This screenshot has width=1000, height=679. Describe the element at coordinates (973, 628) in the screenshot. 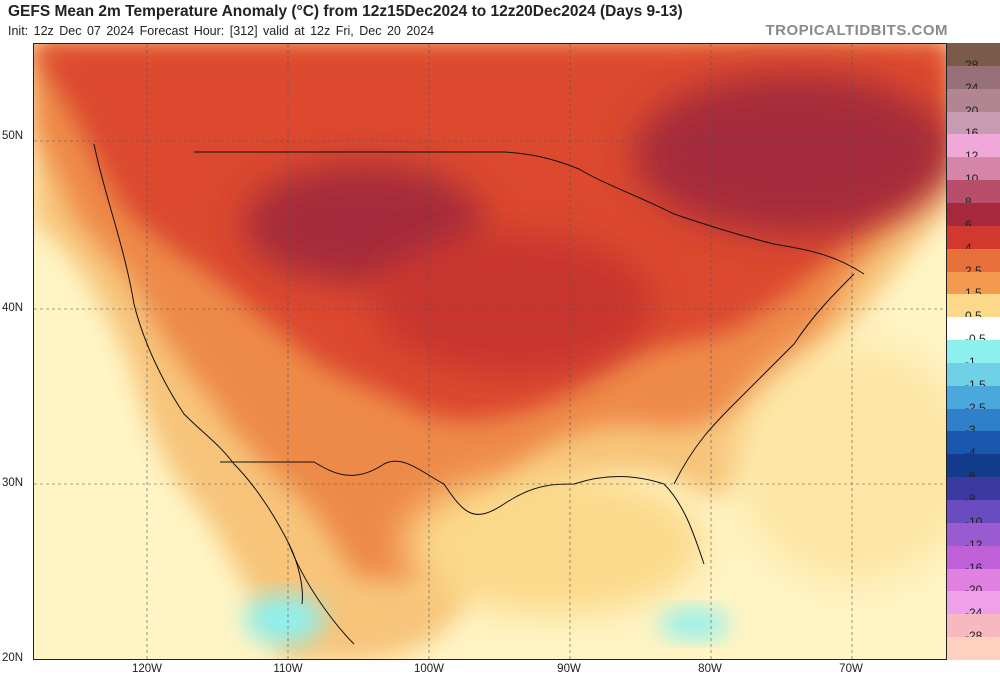

I see `colorbar-level: -28` at that location.